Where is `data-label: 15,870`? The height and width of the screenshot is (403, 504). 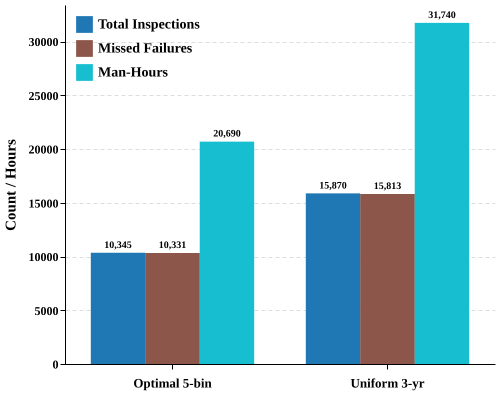 data-label: 15,870 is located at coordinates (333, 186).